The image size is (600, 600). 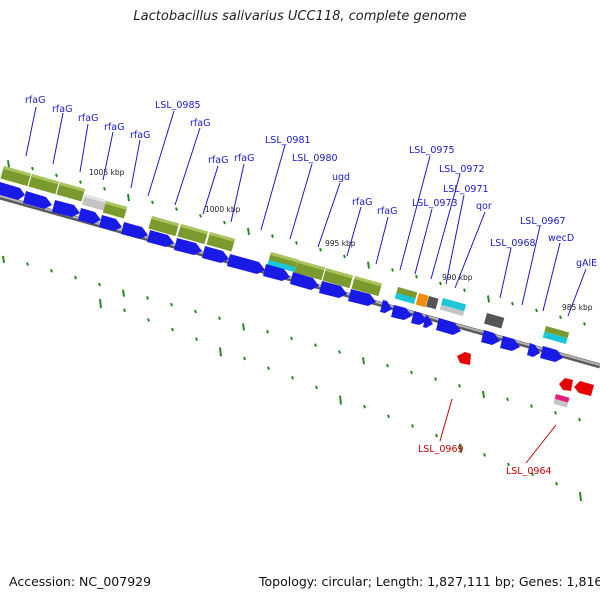 I want to click on scale-label: 1000 kbp, so click(x=223, y=209).